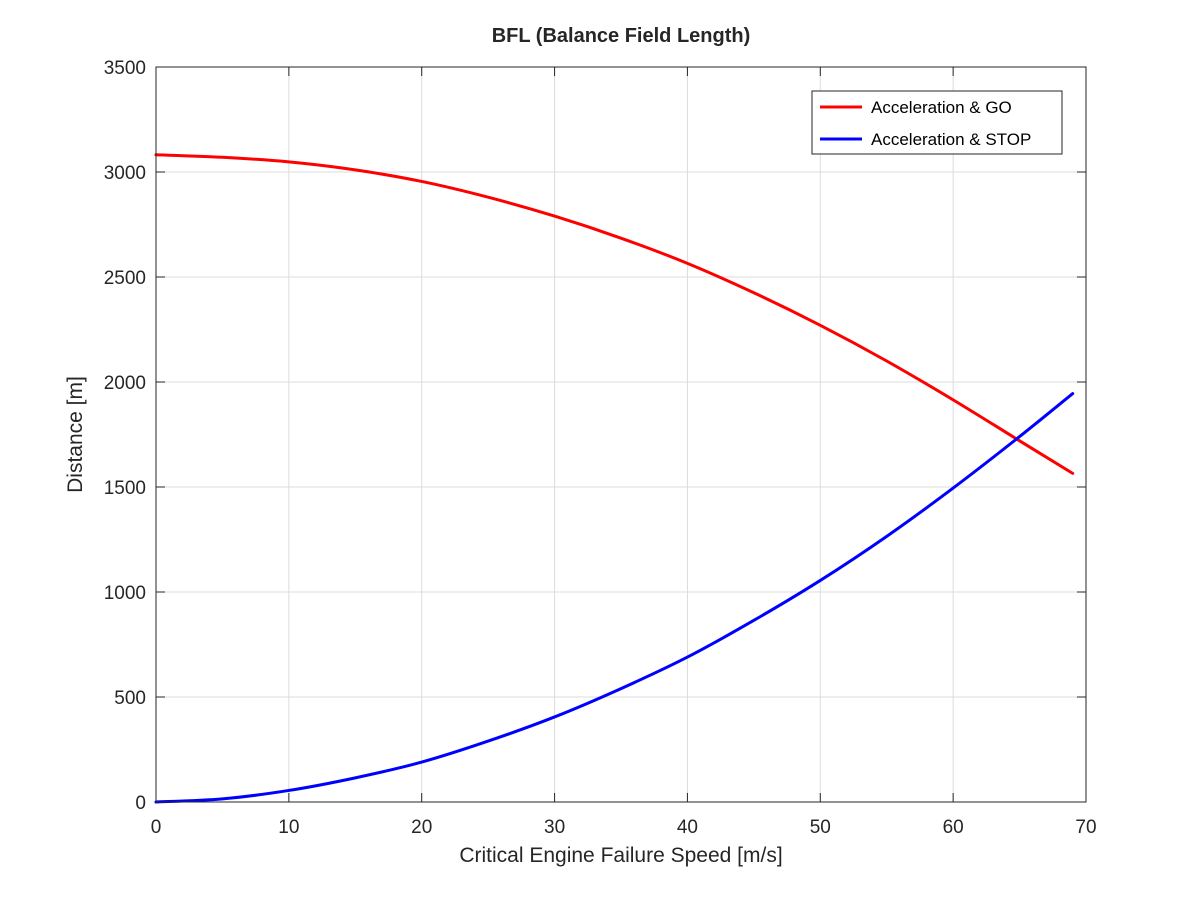 Image resolution: width=1200 pixels, height=900 pixels. Describe the element at coordinates (941, 107) in the screenshot. I see `legend-label-go: Acceleration & GO` at that location.